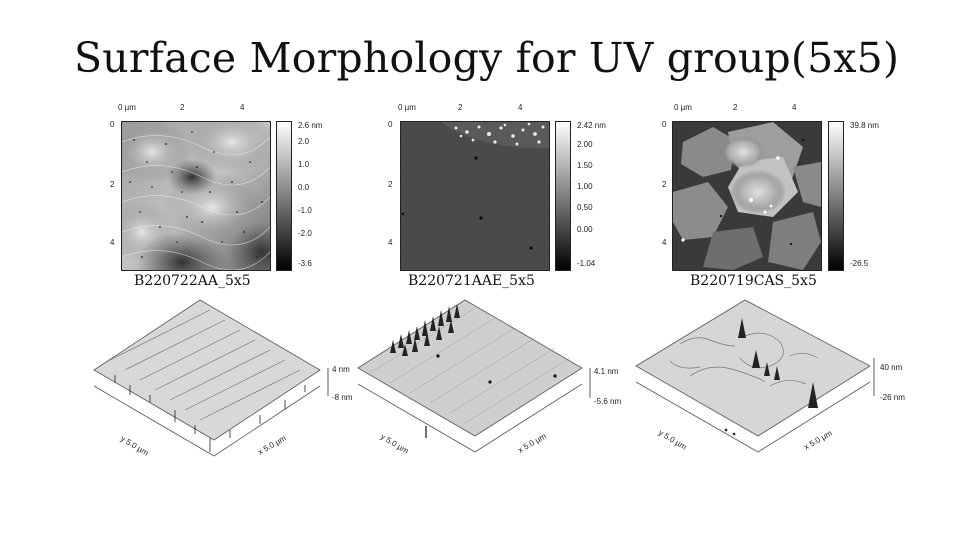  I want to click on colorbar-label: -2.0, so click(305, 233).